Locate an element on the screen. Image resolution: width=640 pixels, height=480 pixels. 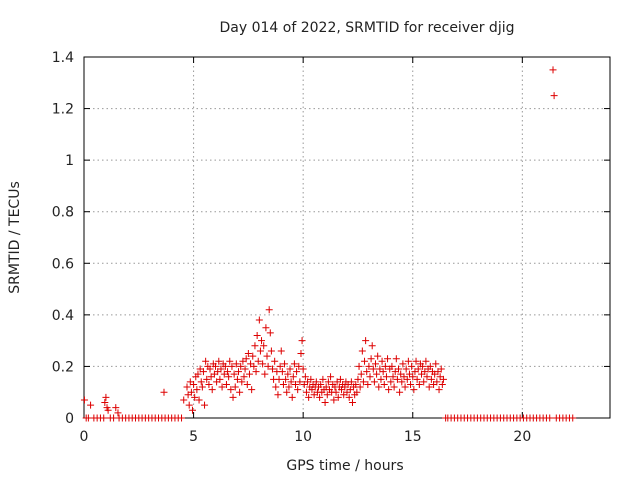
y-tick-label: 0 is located at coordinates (69, 419).